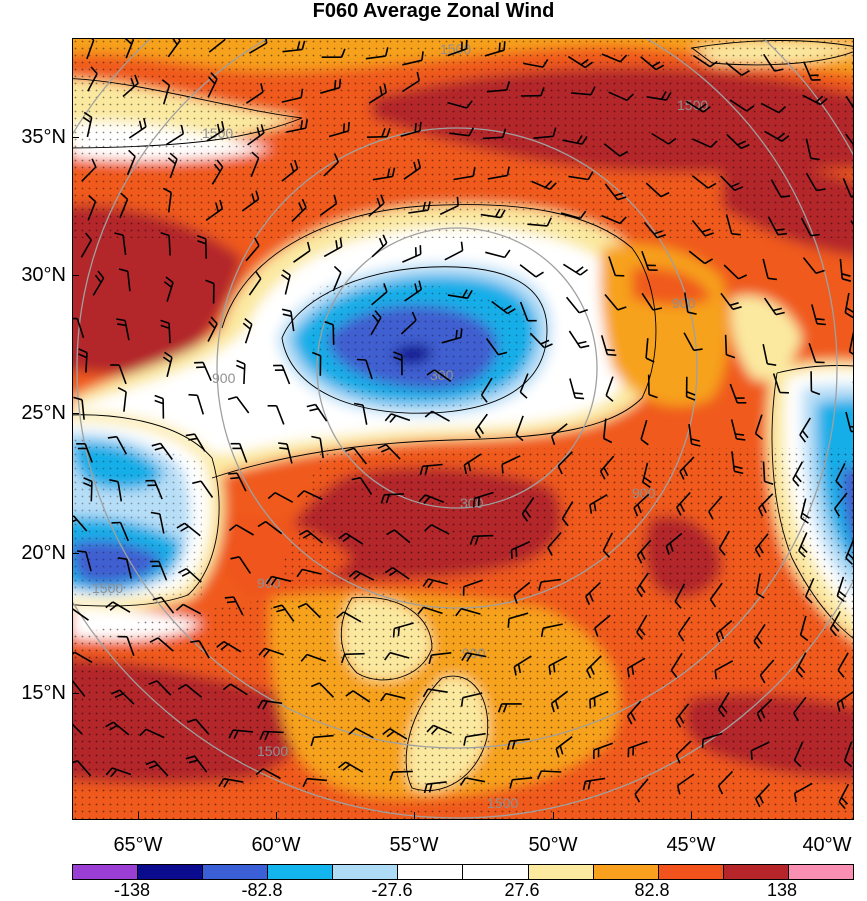 Image resolution: width=867 pixels, height=901 pixels. Describe the element at coordinates (392, 890) in the screenshot. I see `colorbar-label: -27.6` at that location.